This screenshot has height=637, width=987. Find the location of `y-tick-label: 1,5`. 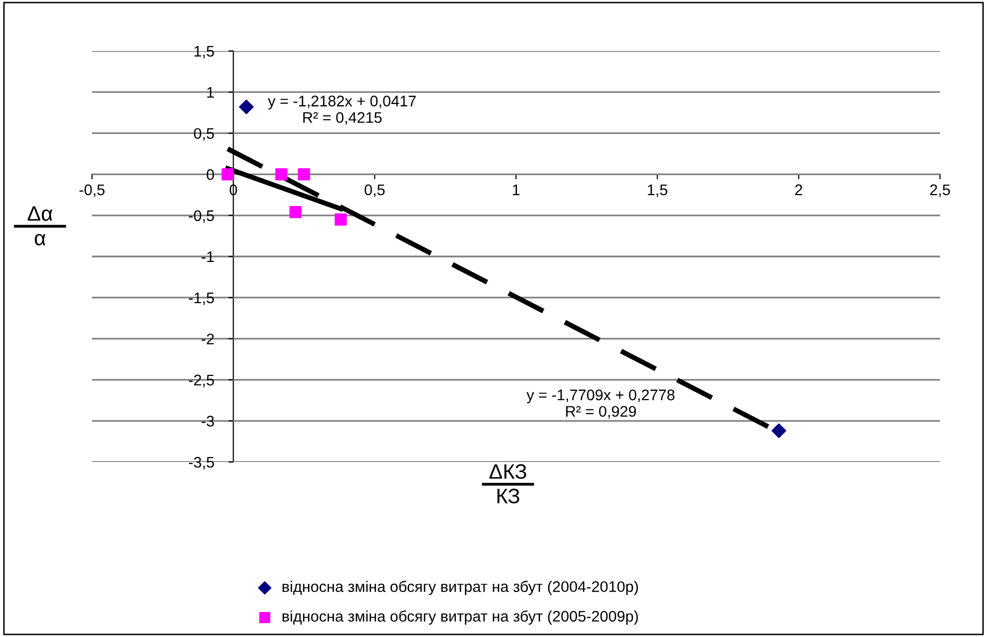

y-tick-label: 1,5 is located at coordinates (204, 52).